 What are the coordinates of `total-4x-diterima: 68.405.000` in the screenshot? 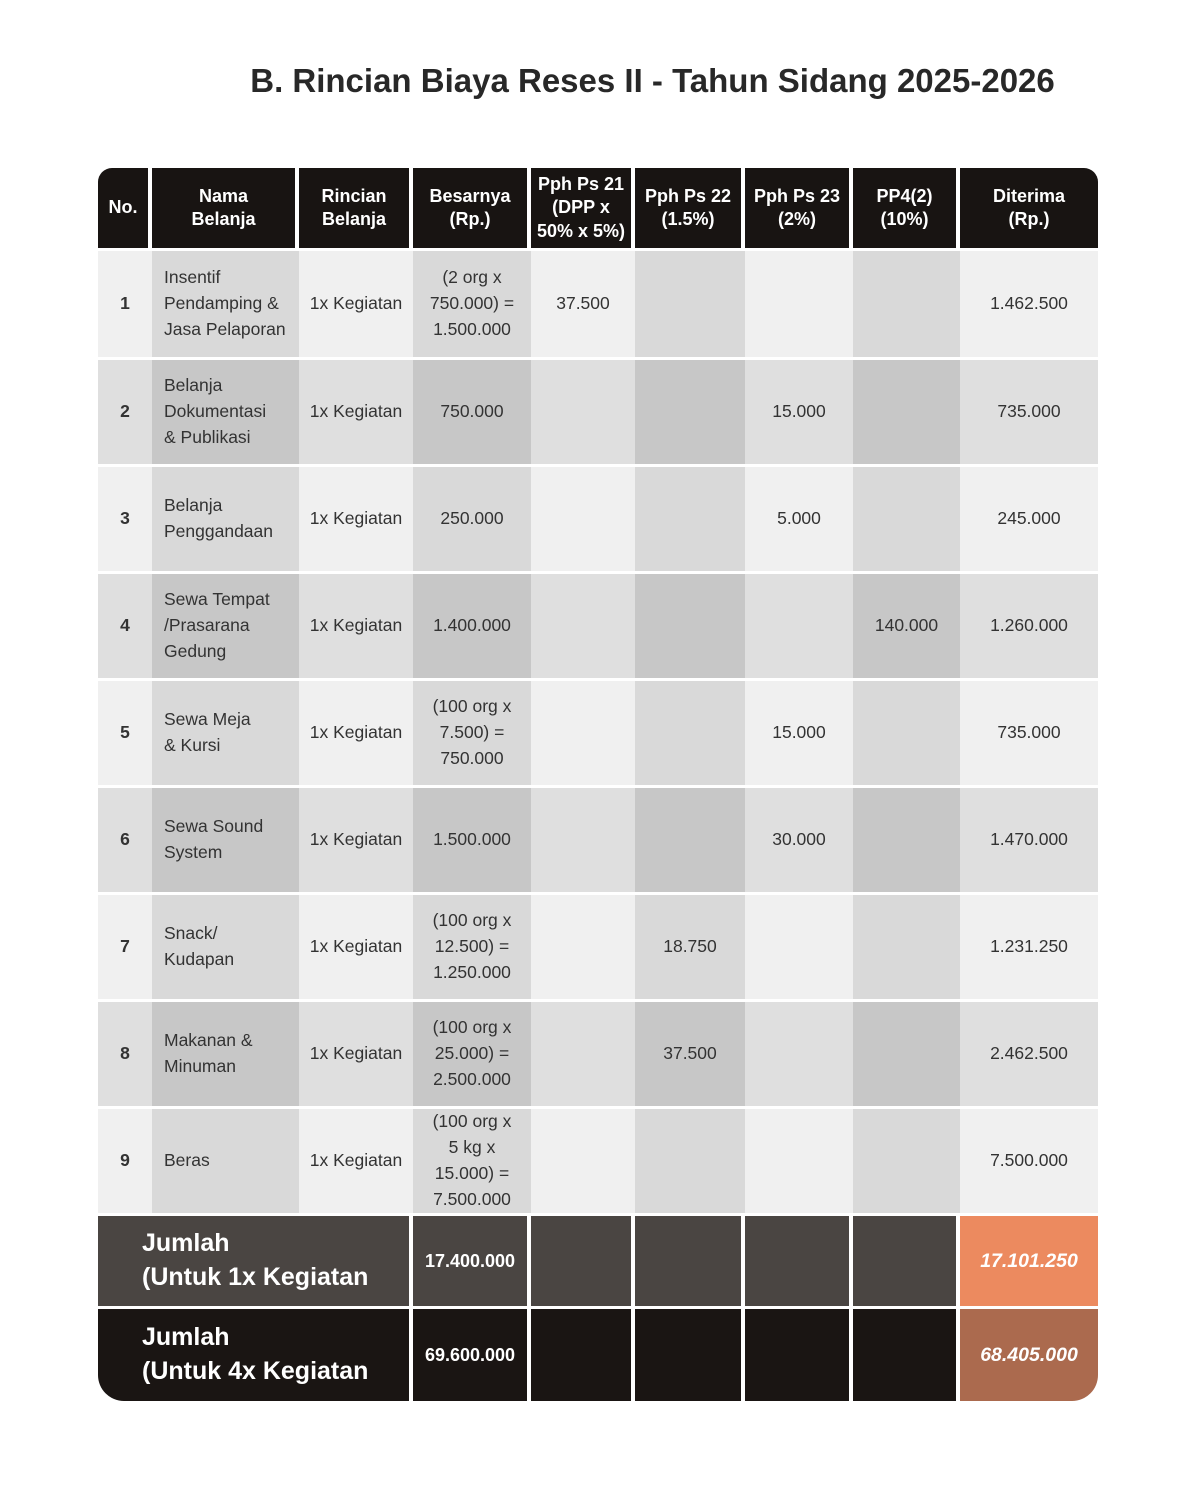 It's located at (1029, 1355).